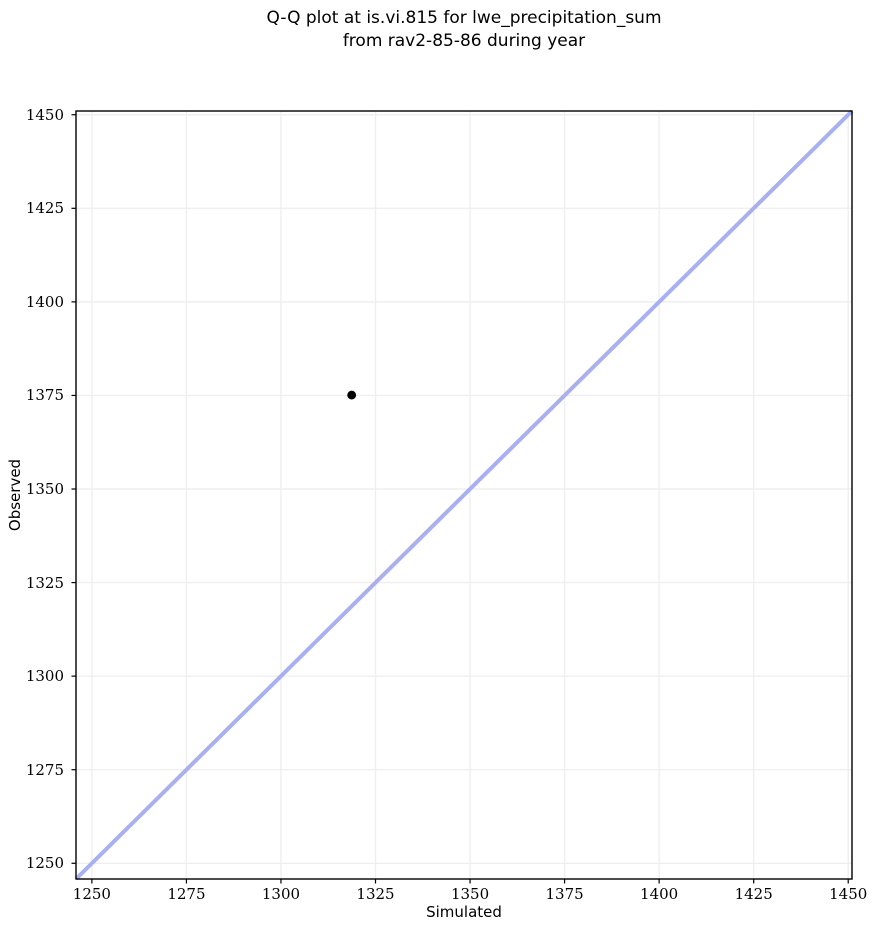 This screenshot has height=934, width=874. Describe the element at coordinates (753, 894) in the screenshot. I see `x-tick-label: 1425` at that location.